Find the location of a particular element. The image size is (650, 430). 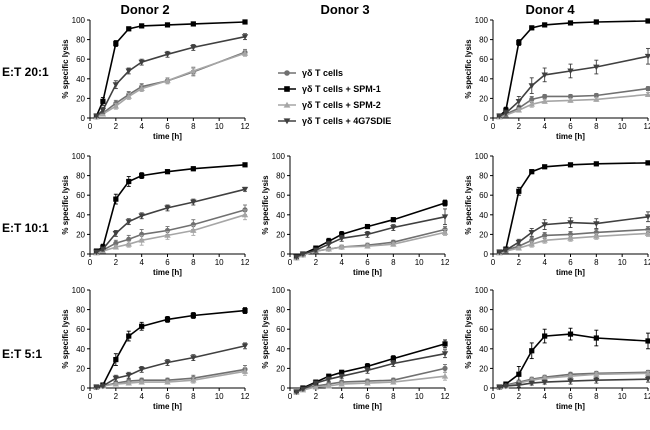

legend-triangle-down-marker is located at coordinates (287, 121).